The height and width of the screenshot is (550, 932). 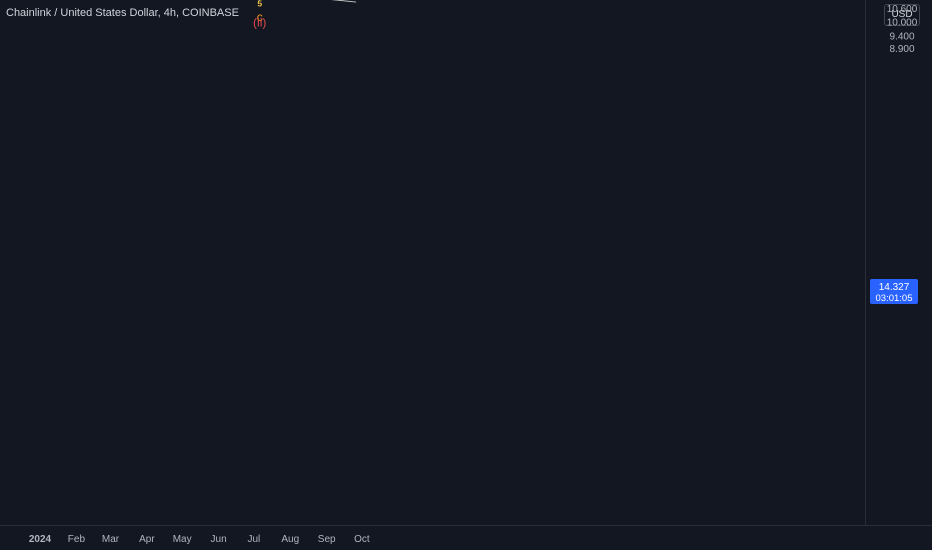 I want to click on wave-label: (ii), so click(x=259, y=23).